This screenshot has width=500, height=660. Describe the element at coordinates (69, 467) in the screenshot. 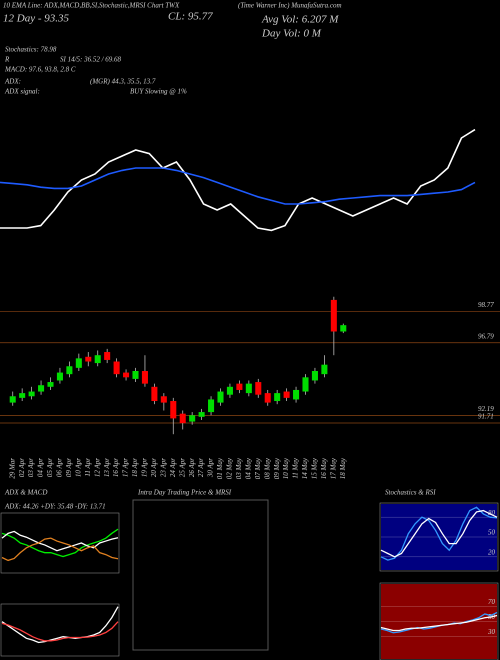

I see `x-tick-label: 09 Apr` at that location.